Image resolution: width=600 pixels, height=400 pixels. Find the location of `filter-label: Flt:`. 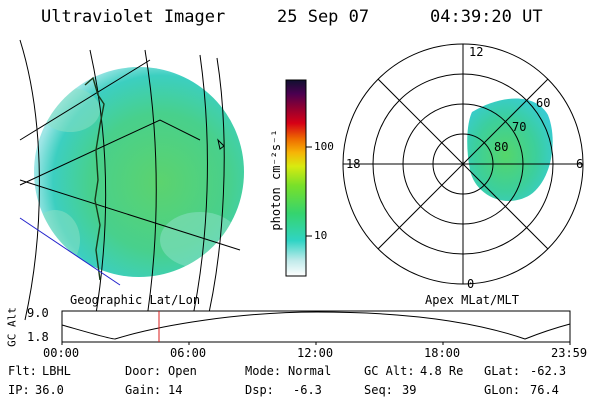

filter-label: Flt: is located at coordinates (22, 371).